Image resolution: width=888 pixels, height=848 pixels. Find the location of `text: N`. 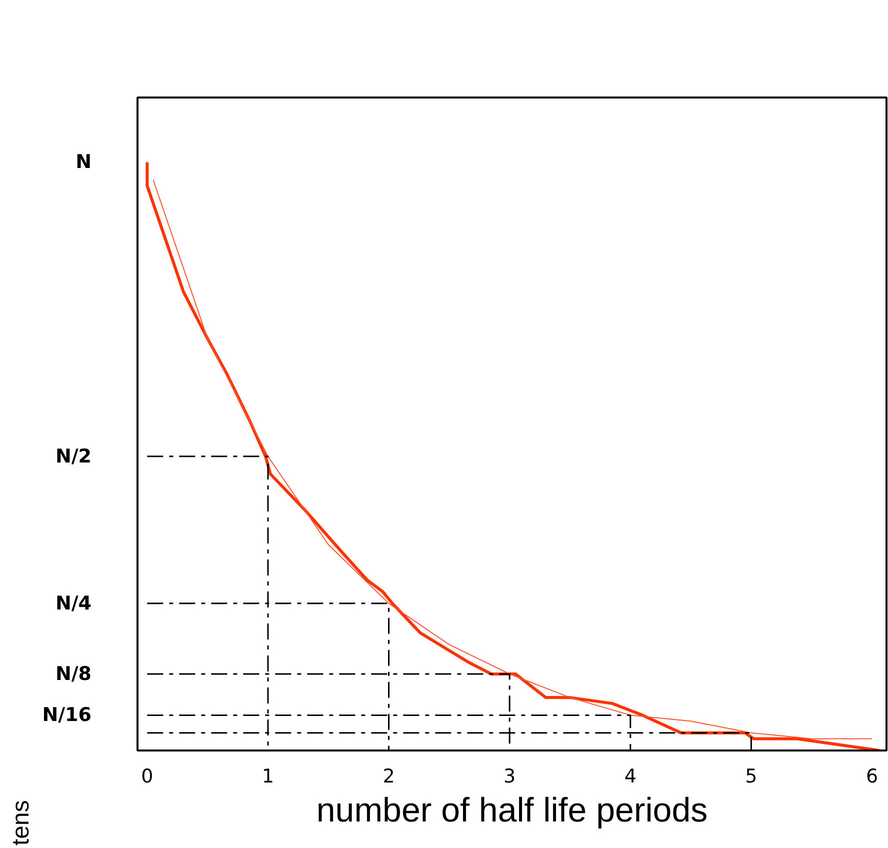

text: N is located at coordinates (84, 162).